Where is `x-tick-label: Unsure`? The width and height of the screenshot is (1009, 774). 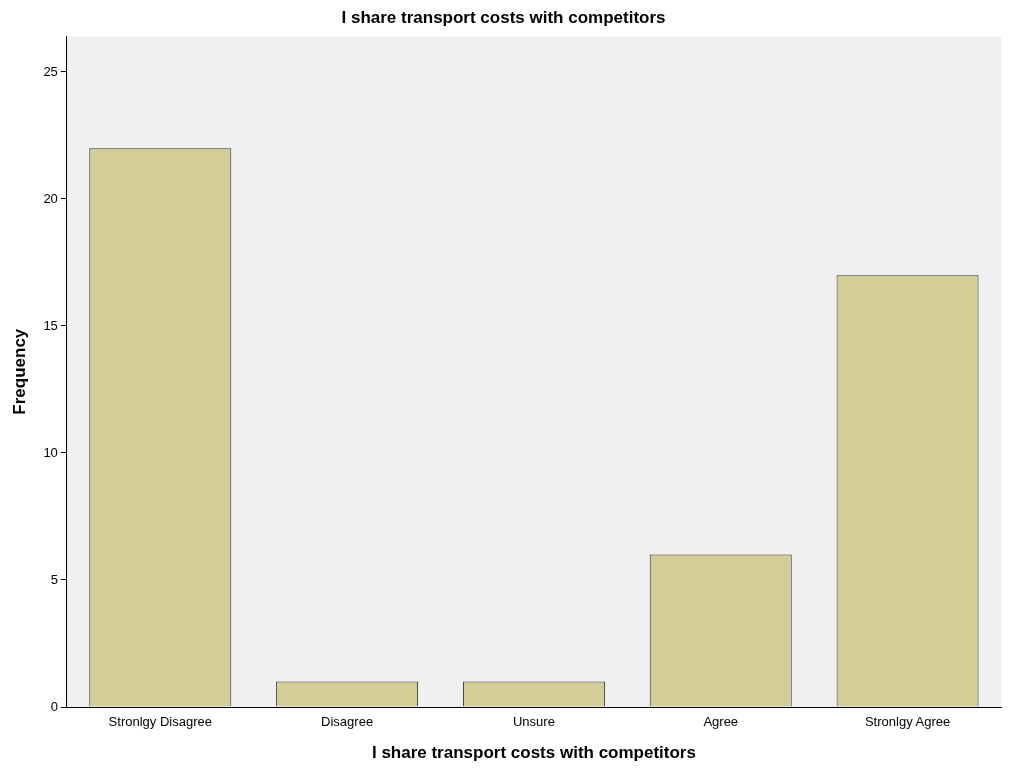 x-tick-label: Unsure is located at coordinates (533, 722).